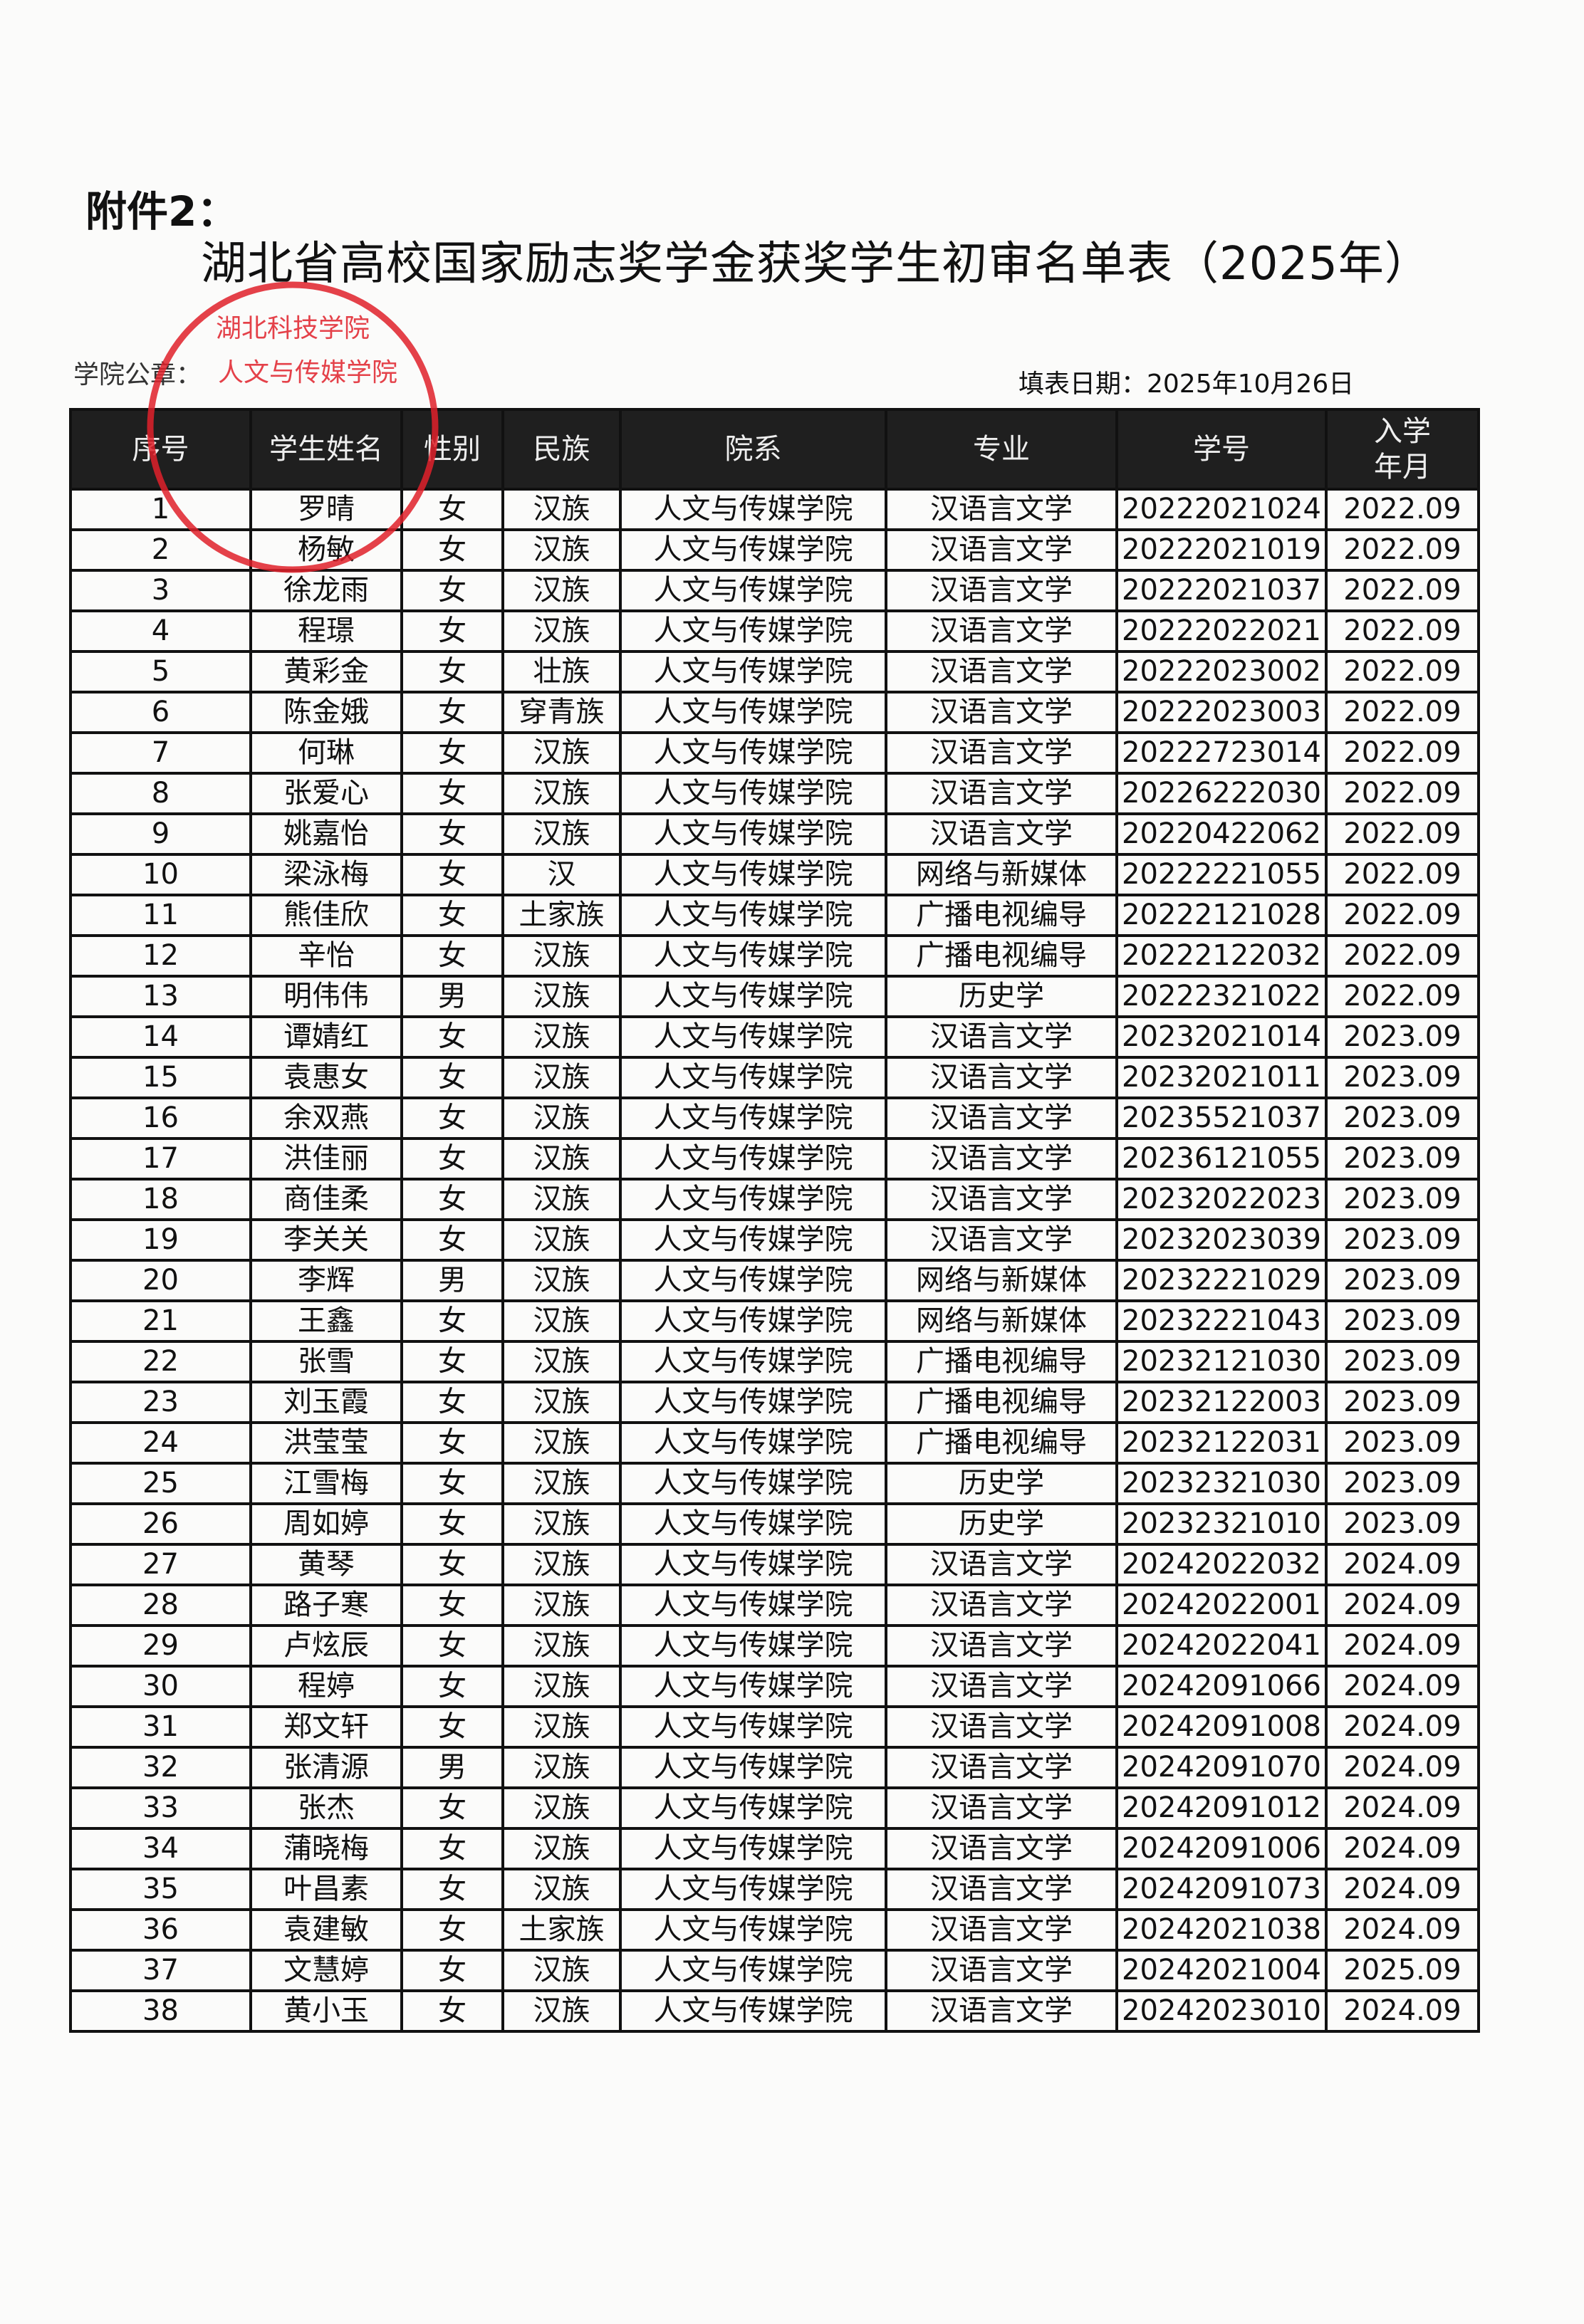 The height and width of the screenshot is (2324, 1584). Describe the element at coordinates (160, 712) in the screenshot. I see `col-index-cell: 6` at that location.